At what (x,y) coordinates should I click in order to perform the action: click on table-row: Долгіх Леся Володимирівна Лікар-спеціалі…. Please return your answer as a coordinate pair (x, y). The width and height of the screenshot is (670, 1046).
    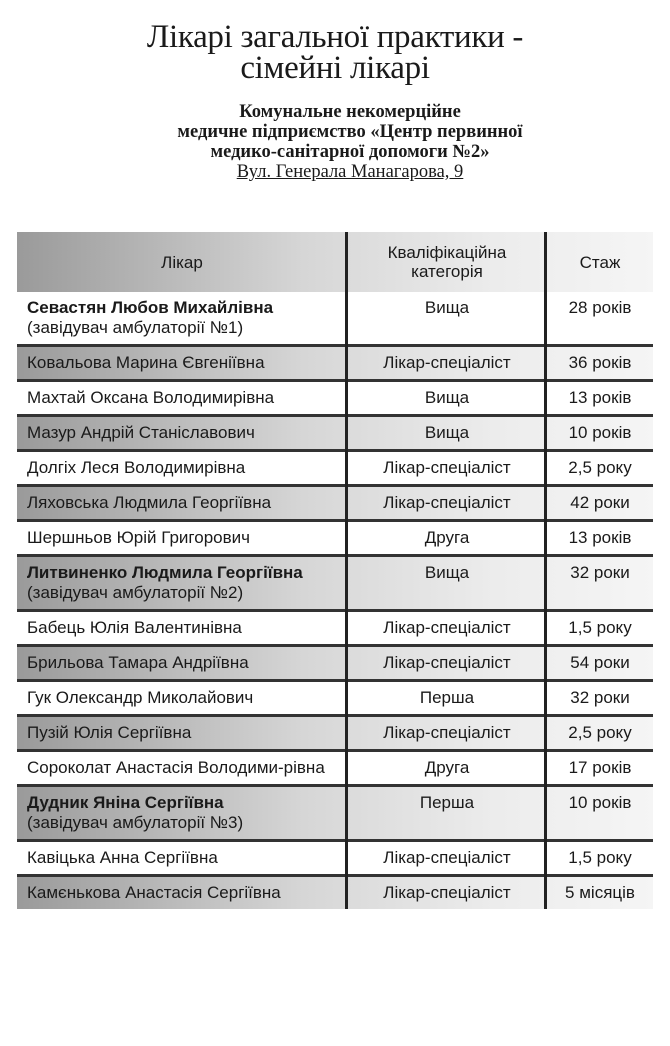
    Looking at the image, I should click on (335, 468).